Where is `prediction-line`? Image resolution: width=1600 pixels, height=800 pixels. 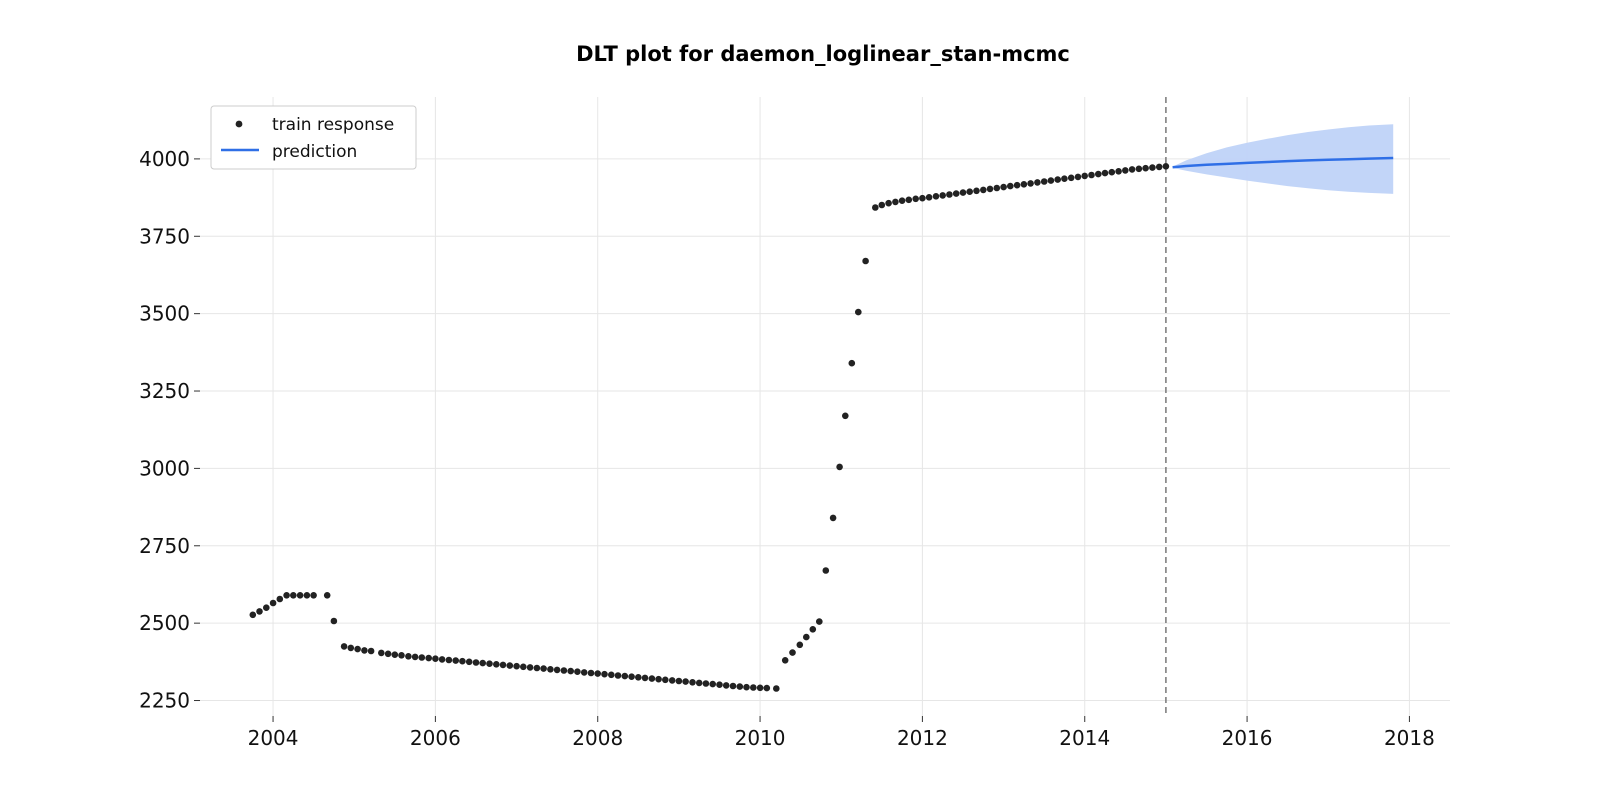
prediction-line is located at coordinates (1283, 162).